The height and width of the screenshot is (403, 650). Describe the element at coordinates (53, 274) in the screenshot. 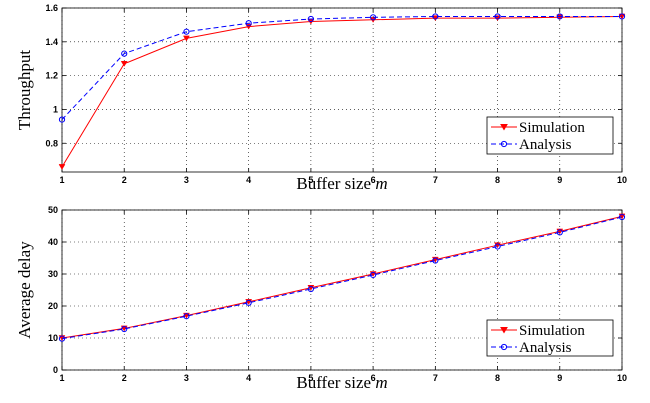

I see `y-tick-label: 30` at that location.